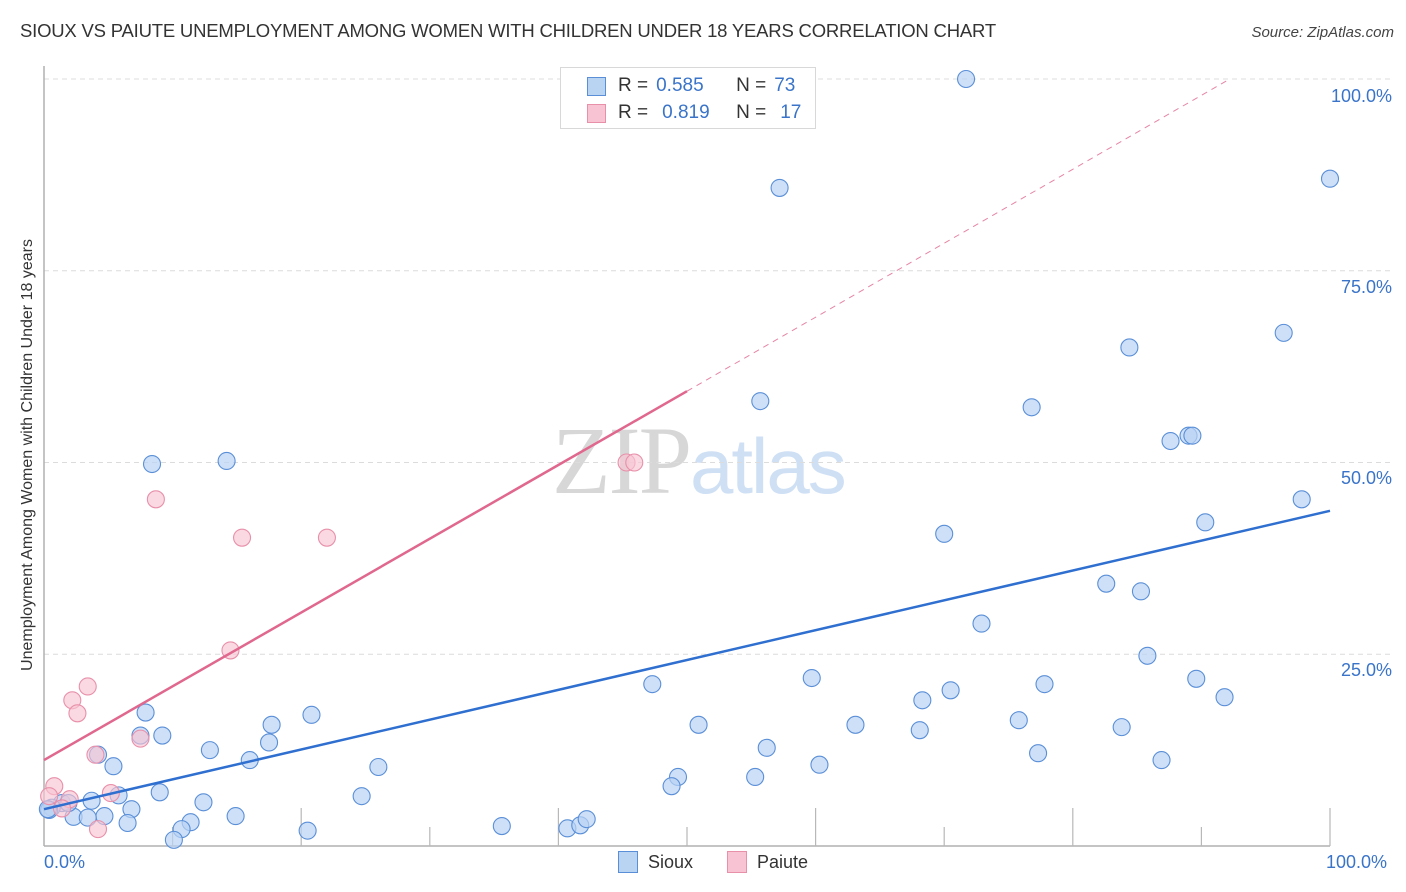  I want to click on paiute-trendline-extension, so click(957, 236).